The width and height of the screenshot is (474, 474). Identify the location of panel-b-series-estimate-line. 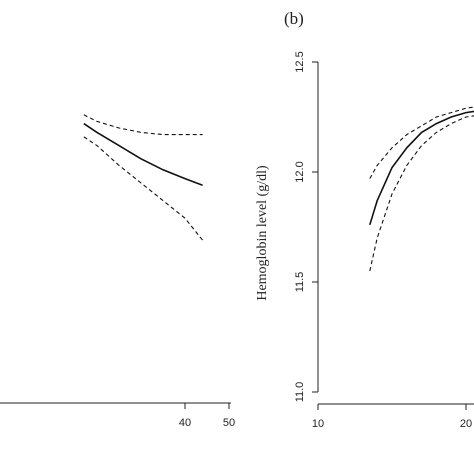
(421, 168).